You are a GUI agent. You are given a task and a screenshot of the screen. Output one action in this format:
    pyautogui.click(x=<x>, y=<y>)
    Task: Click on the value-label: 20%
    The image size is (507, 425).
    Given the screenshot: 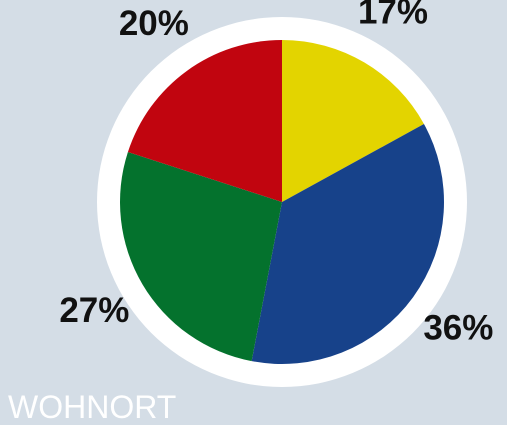 What is the action you would take?
    pyautogui.click(x=154, y=23)
    